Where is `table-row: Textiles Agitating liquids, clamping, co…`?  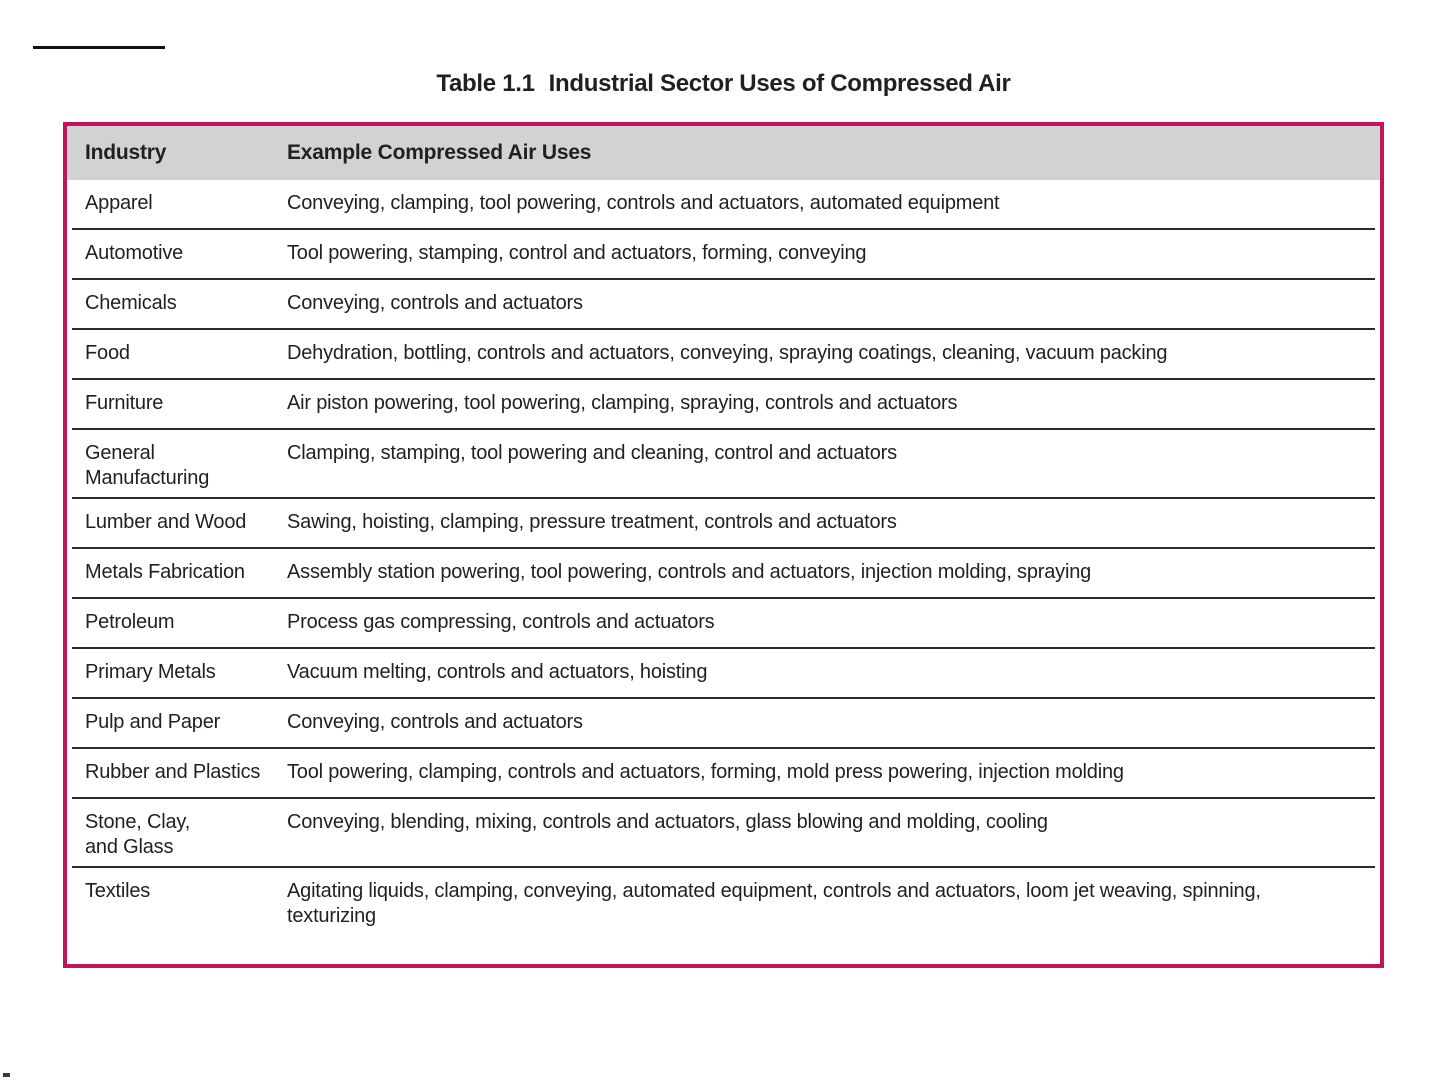
table-row: Textiles Agitating liquids, clamping, co… is located at coordinates (723, 916).